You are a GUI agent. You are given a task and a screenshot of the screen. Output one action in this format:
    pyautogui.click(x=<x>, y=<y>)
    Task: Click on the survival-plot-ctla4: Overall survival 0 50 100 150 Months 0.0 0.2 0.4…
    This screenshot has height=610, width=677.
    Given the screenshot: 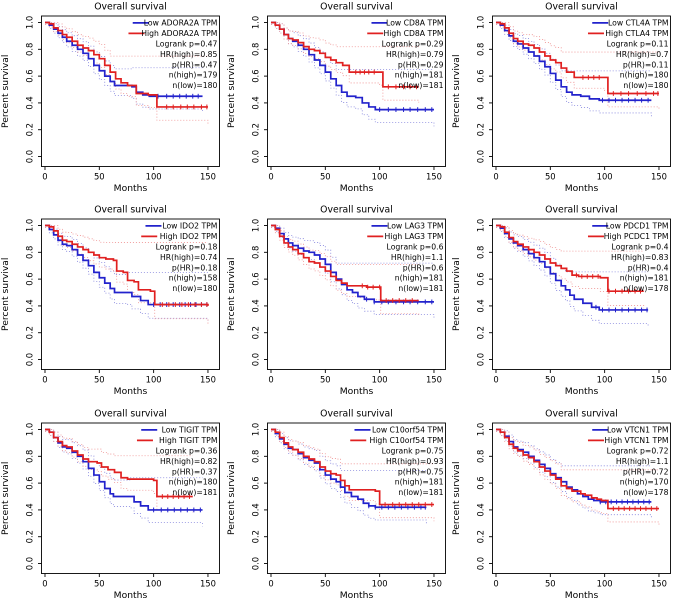 What is the action you would take?
    pyautogui.click(x=561, y=98)
    